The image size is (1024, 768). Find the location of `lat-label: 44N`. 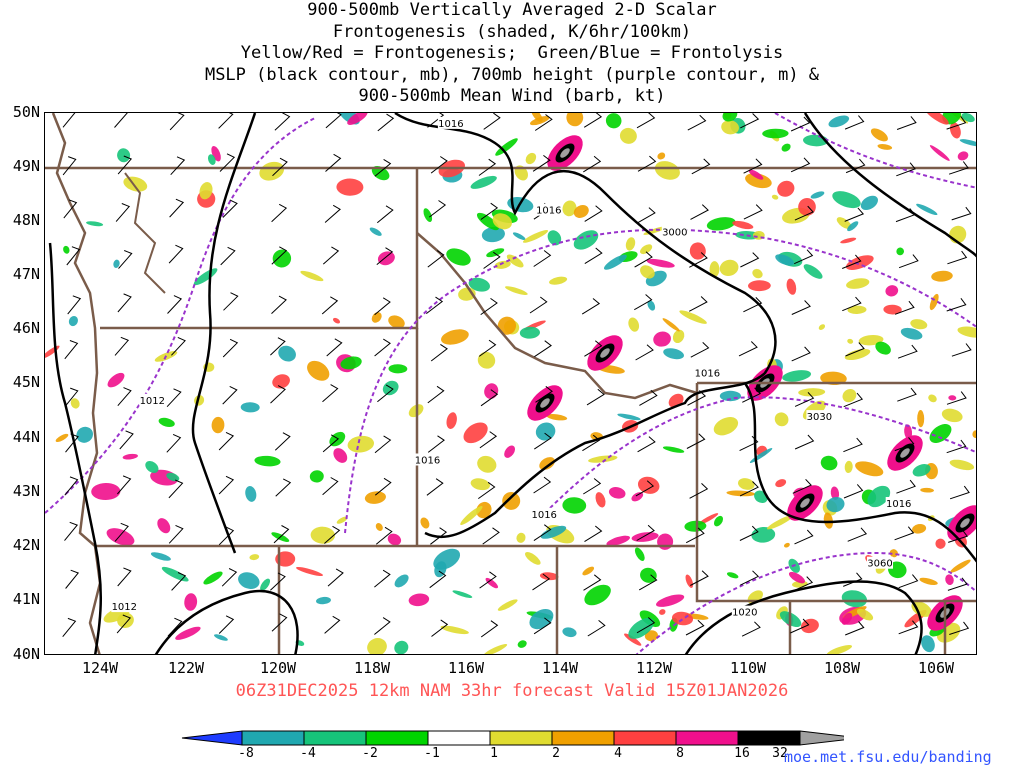

lat-label: 44N is located at coordinates (26, 437).